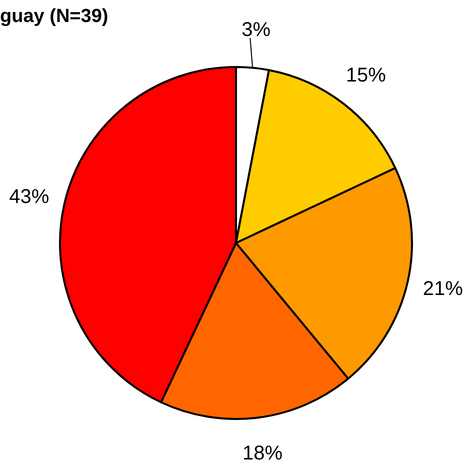 The width and height of the screenshot is (472, 462). I want to click on data-label: 18%, so click(262, 452).